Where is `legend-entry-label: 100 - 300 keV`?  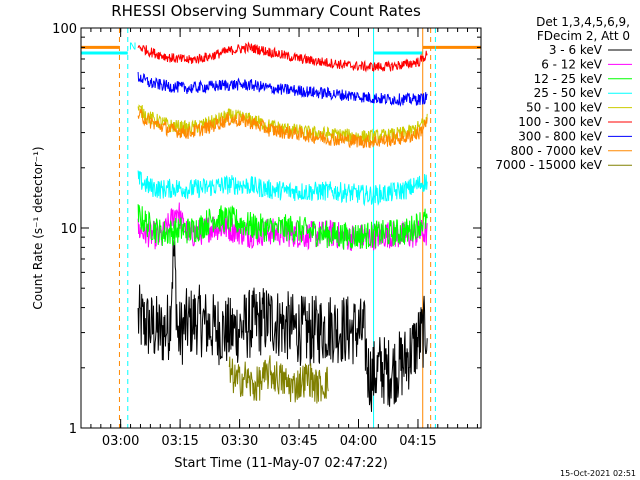 legend-entry-label: 100 - 300 keV is located at coordinates (560, 122).